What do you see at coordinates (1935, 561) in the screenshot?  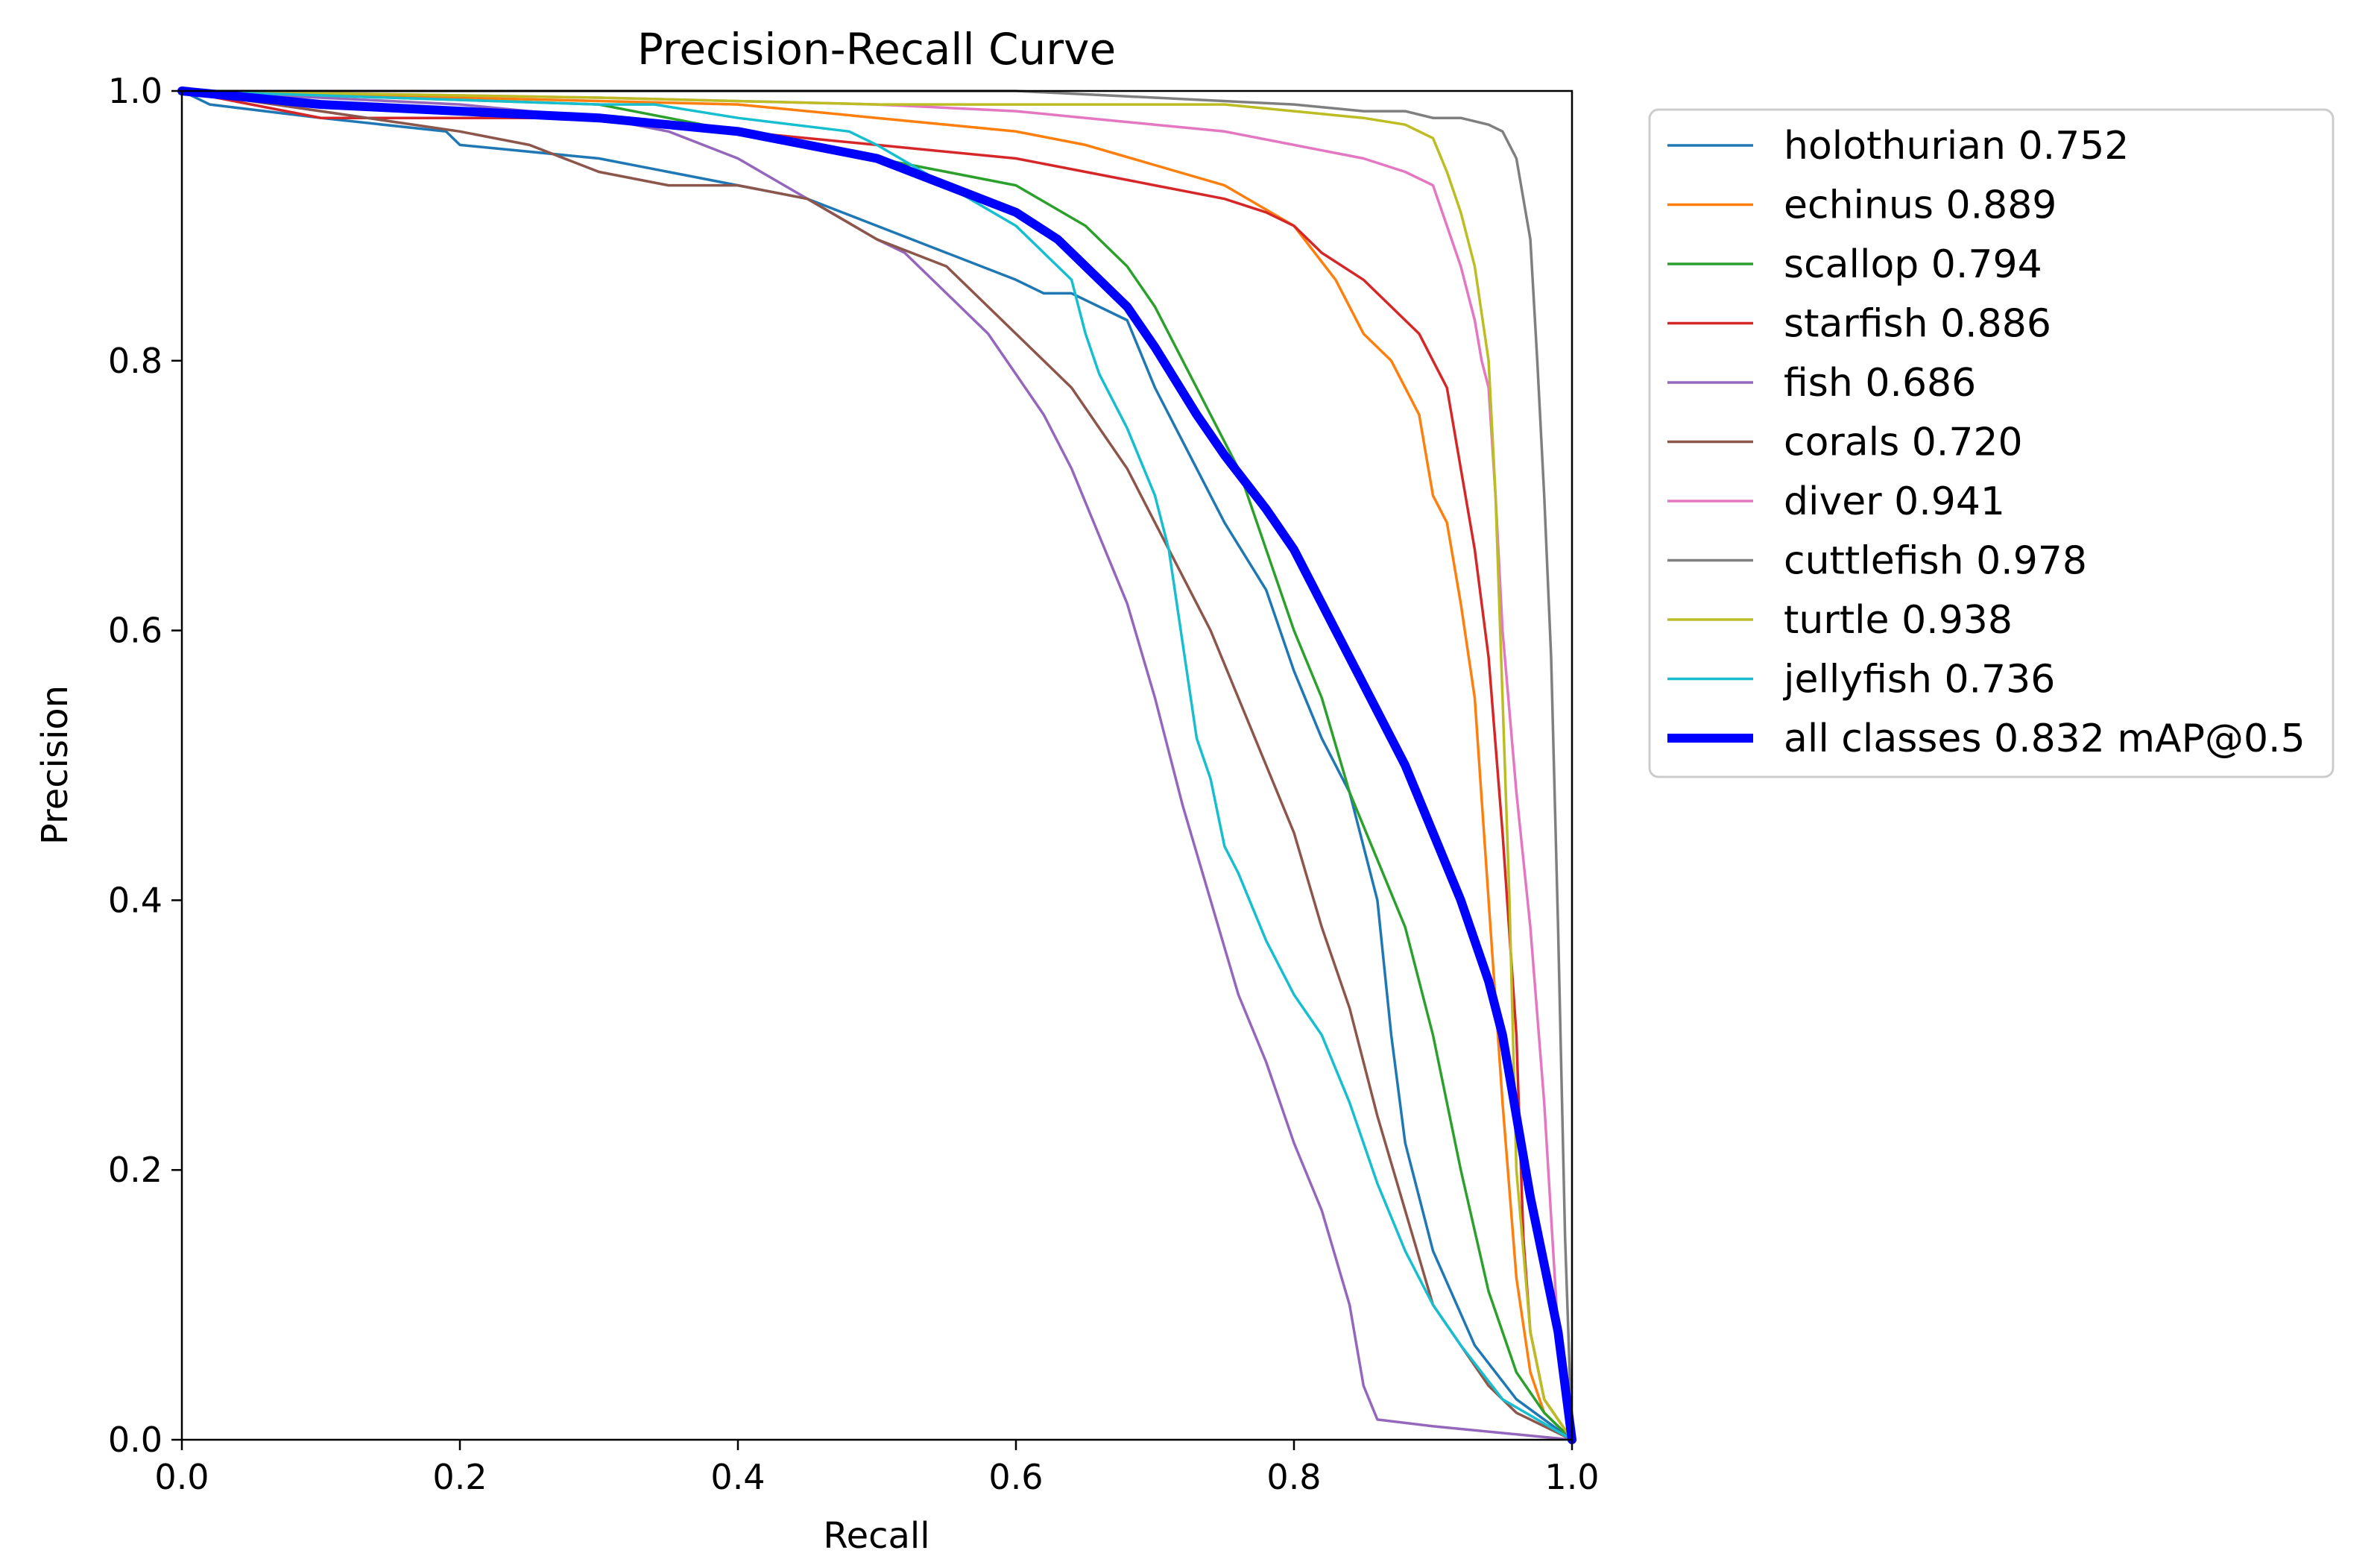 I see `legend-label: cuttlefish 0.978` at bounding box center [1935, 561].